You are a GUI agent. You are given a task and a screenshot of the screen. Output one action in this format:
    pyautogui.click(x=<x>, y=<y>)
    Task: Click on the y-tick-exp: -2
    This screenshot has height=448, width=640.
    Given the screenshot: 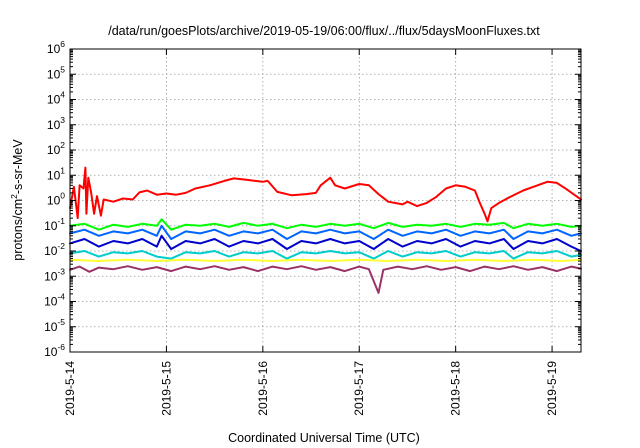 What is the action you would take?
    pyautogui.click(x=61, y=246)
    